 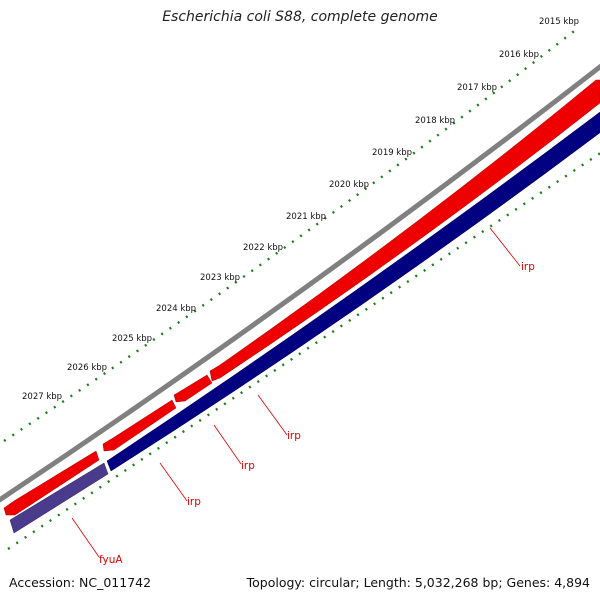 What do you see at coordinates (300, 17) in the screenshot?
I see `genome-title: Escherichia coli S88, complete genome` at bounding box center [300, 17].